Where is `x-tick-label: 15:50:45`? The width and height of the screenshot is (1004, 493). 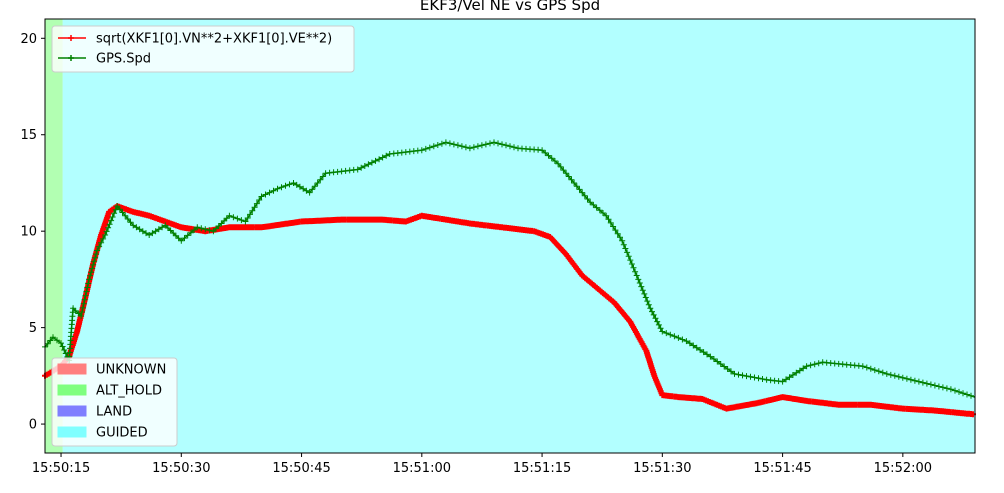 x-tick-label: 15:50:45 is located at coordinates (301, 468).